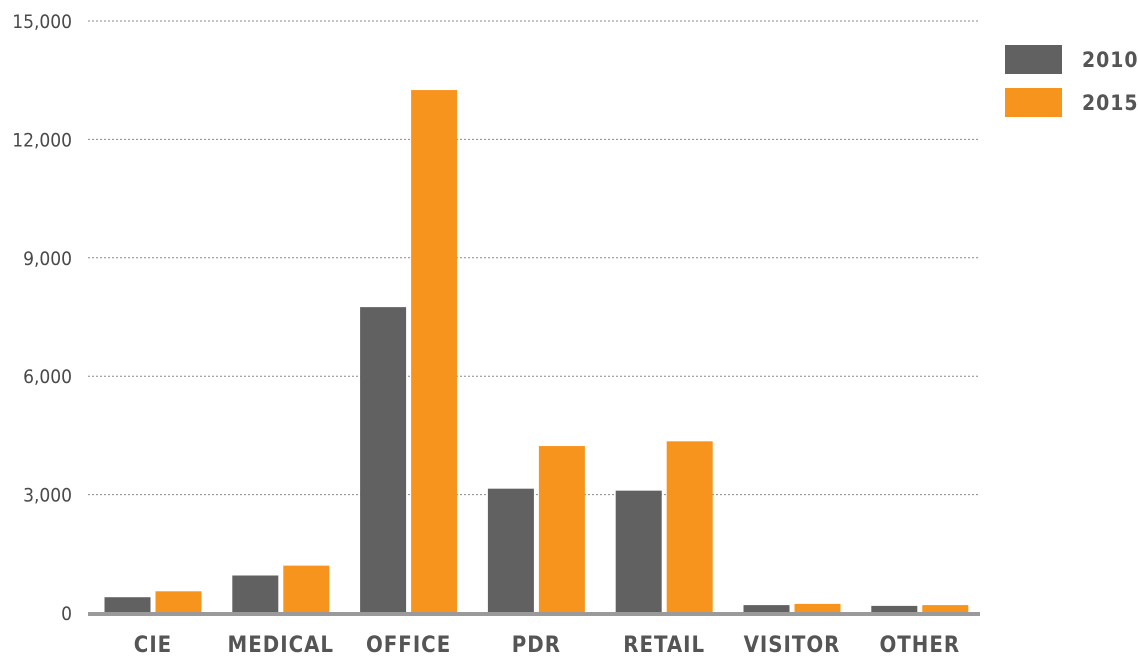 This screenshot has width=1138, height=660. Describe the element at coordinates (1033, 102) in the screenshot. I see `legend-swatch-2015` at that location.